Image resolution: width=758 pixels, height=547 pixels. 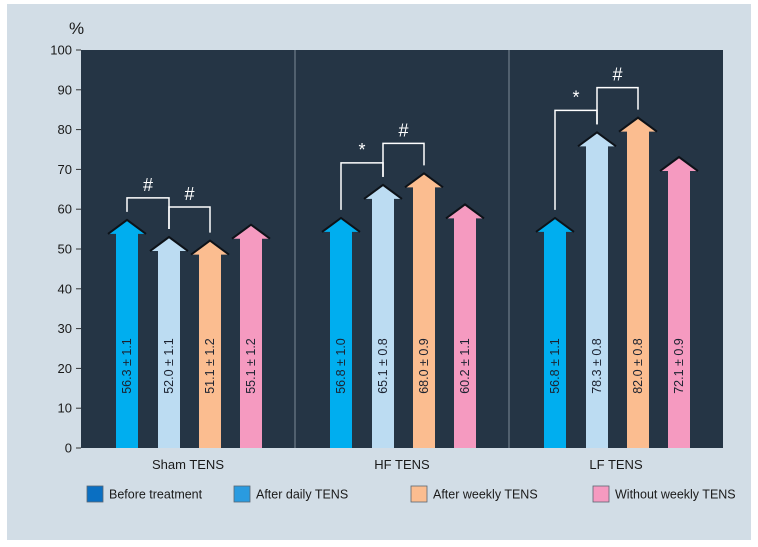 What do you see at coordinates (65, 288) in the screenshot?
I see `y-tick-label: 40` at bounding box center [65, 288].